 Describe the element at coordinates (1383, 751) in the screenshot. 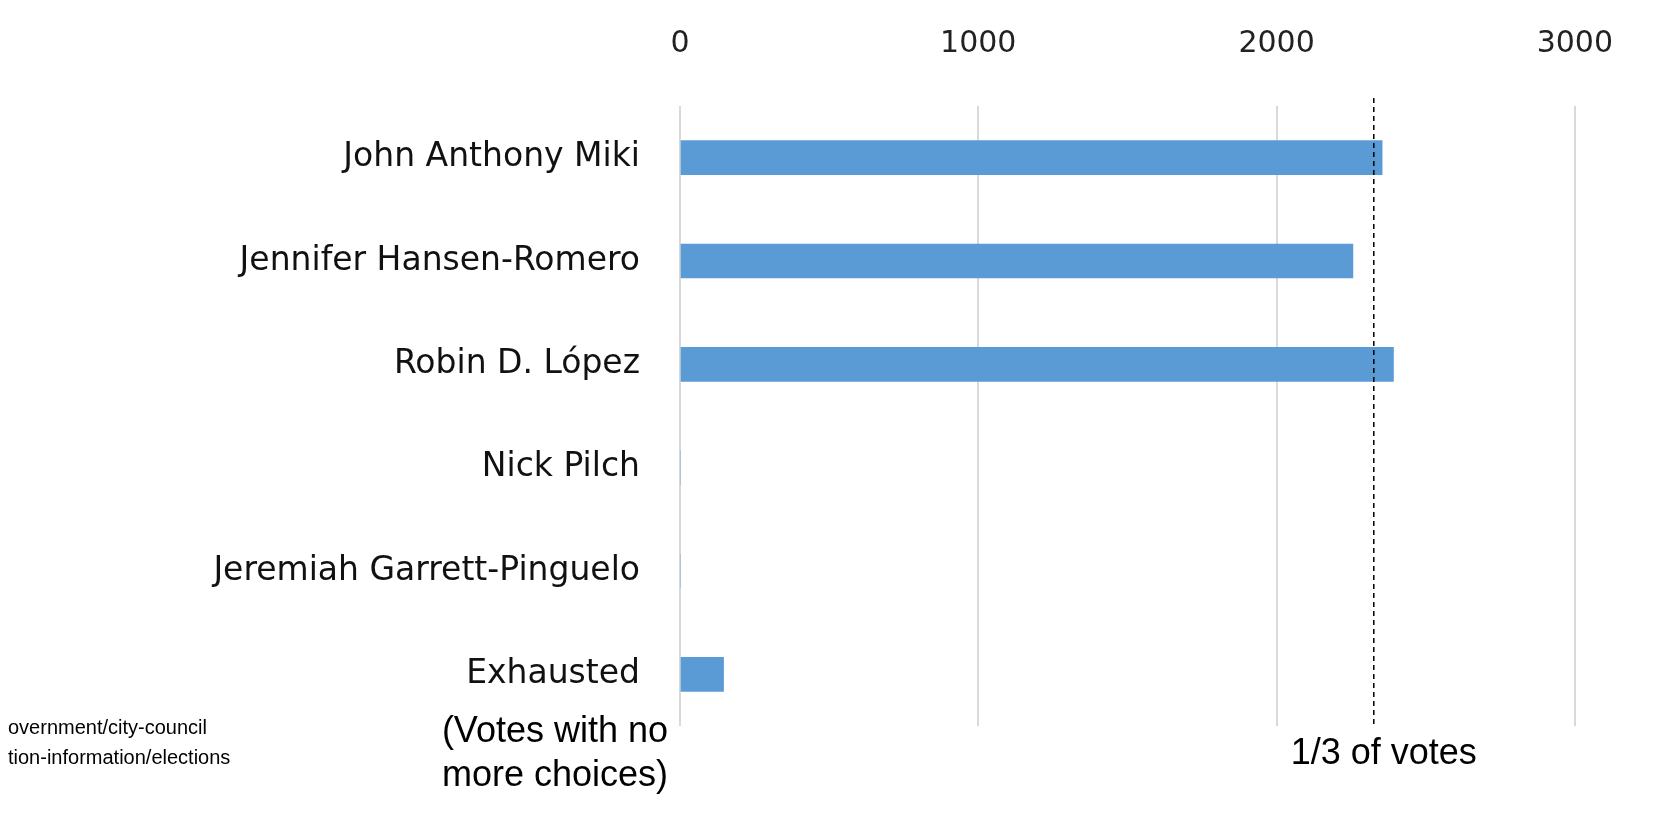

I see `ref-line-label: 1/3 of votes` at that location.